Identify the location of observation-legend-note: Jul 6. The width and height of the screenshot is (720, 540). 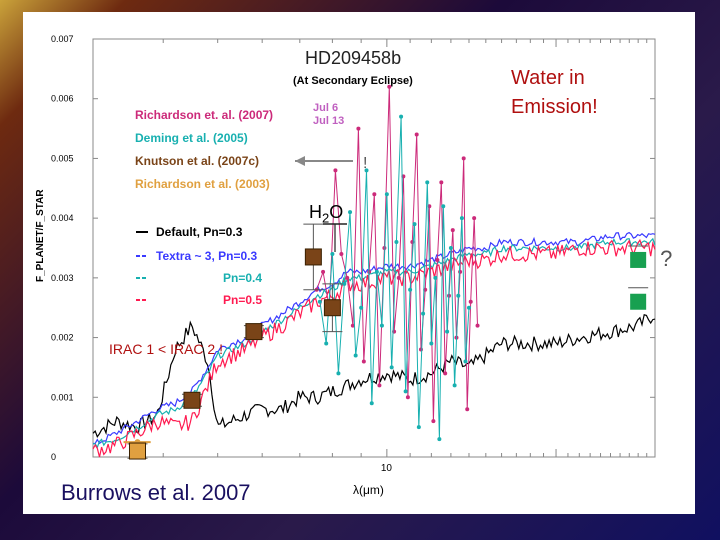
(325, 108).